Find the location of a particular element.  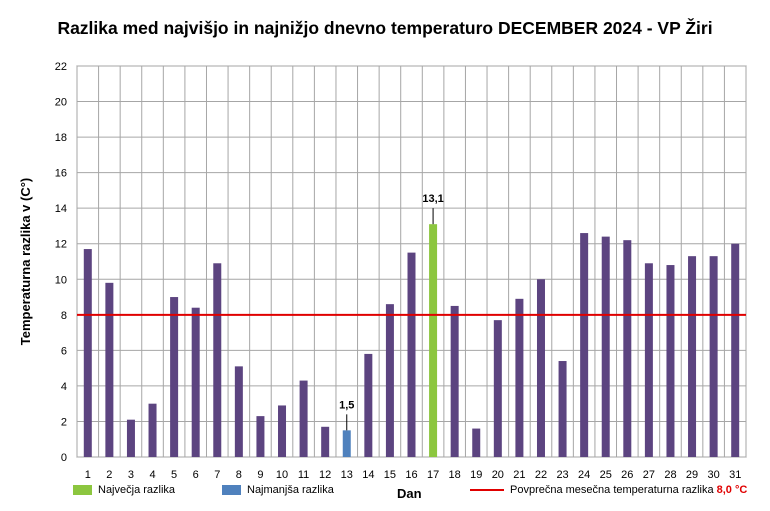

legend-average-swatch is located at coordinates (487, 490).